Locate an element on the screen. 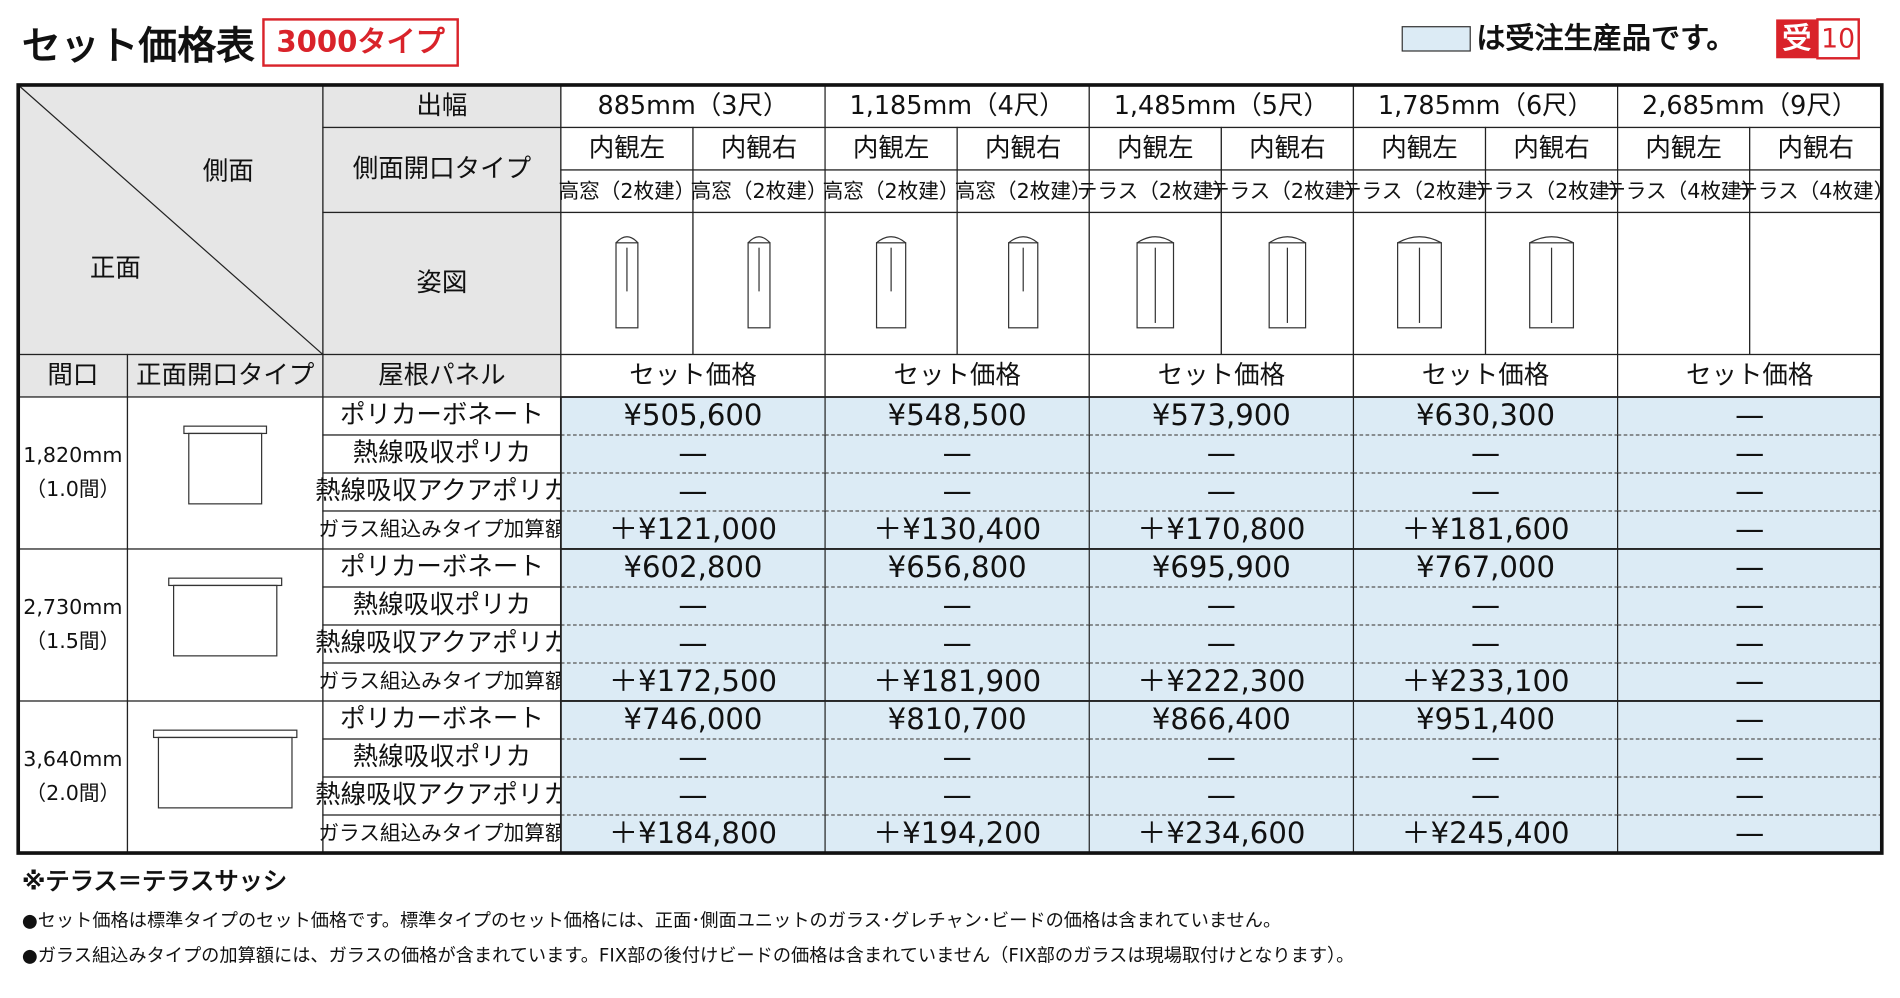 The height and width of the screenshot is (998, 1900). diagonal is located at coordinates (170, 219).